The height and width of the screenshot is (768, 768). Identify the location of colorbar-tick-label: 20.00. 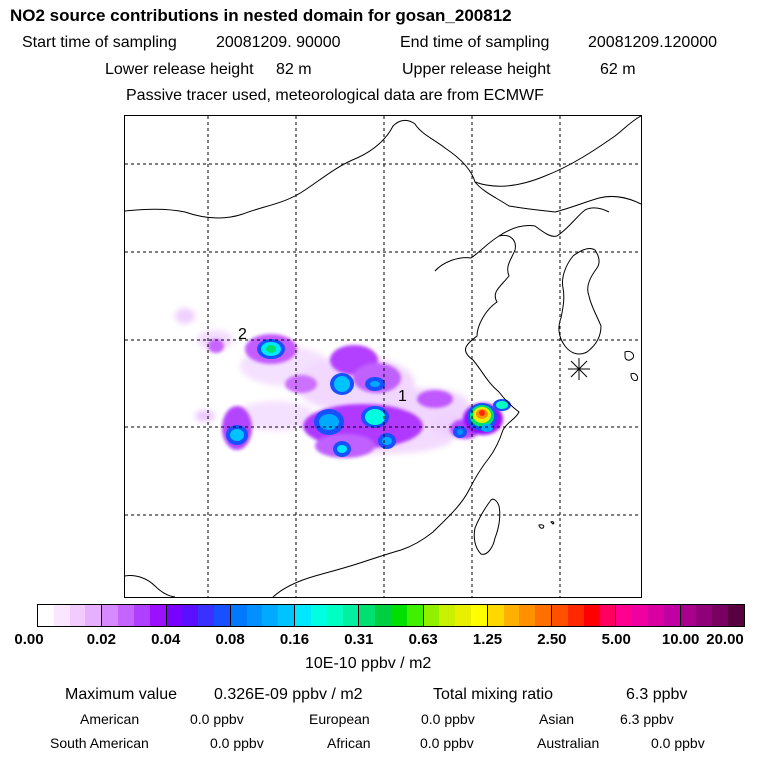
(725, 639).